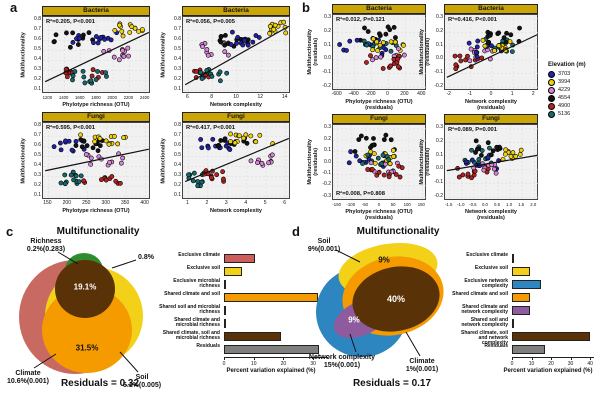 The width and height of the screenshot is (600, 400). I want to click on plot-title: Fungi, so click(379, 119).